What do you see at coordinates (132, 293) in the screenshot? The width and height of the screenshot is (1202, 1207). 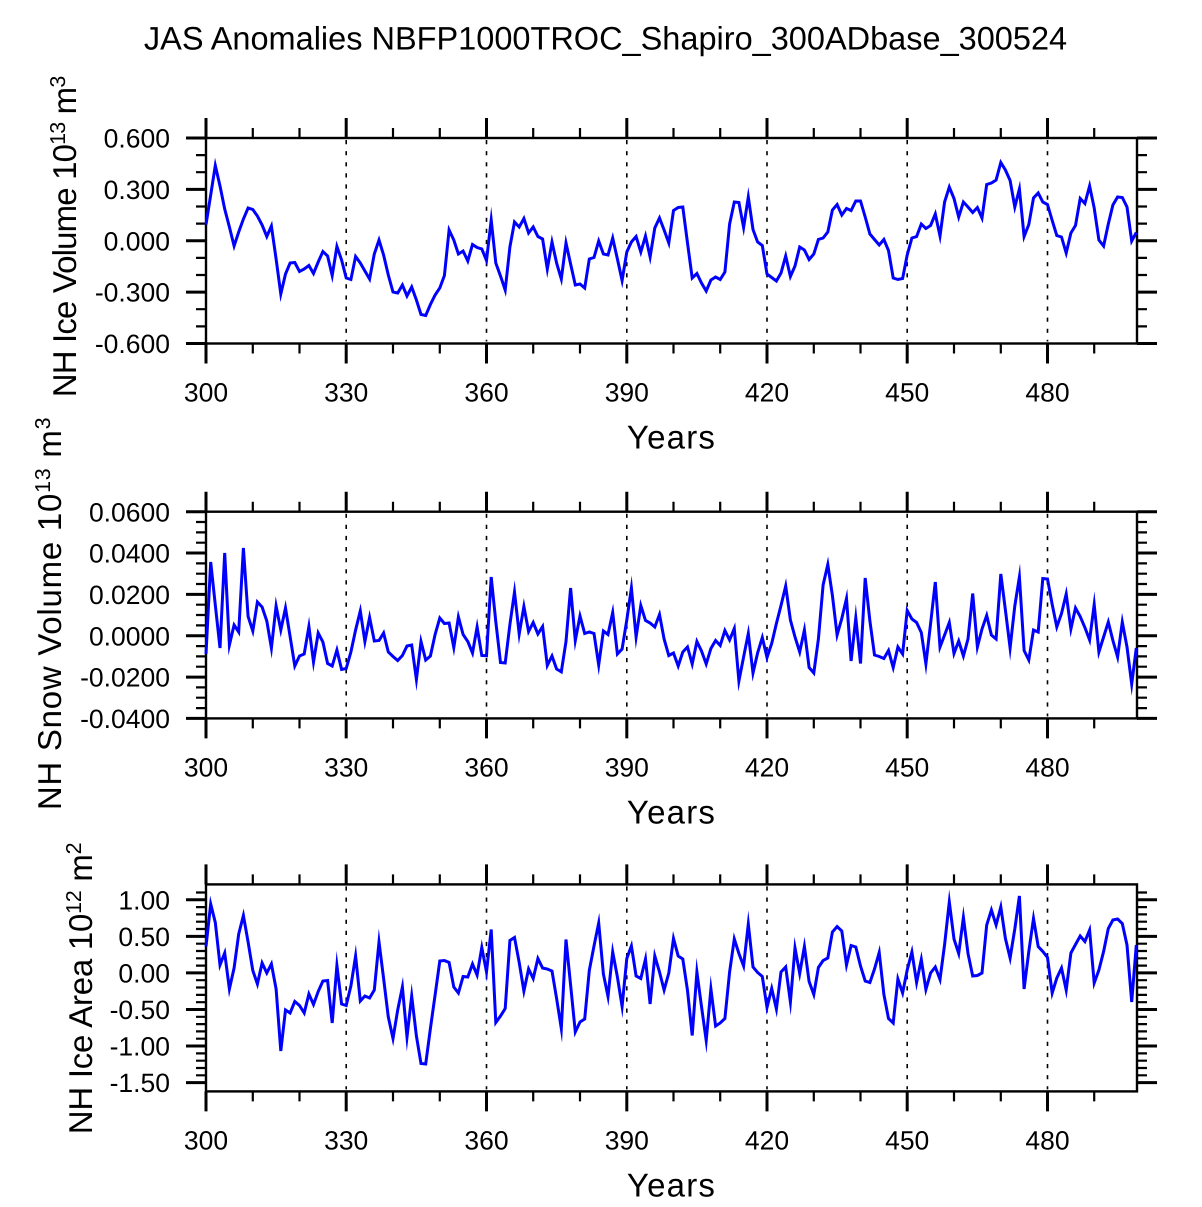 I see `svg-text: -0.300` at bounding box center [132, 293].